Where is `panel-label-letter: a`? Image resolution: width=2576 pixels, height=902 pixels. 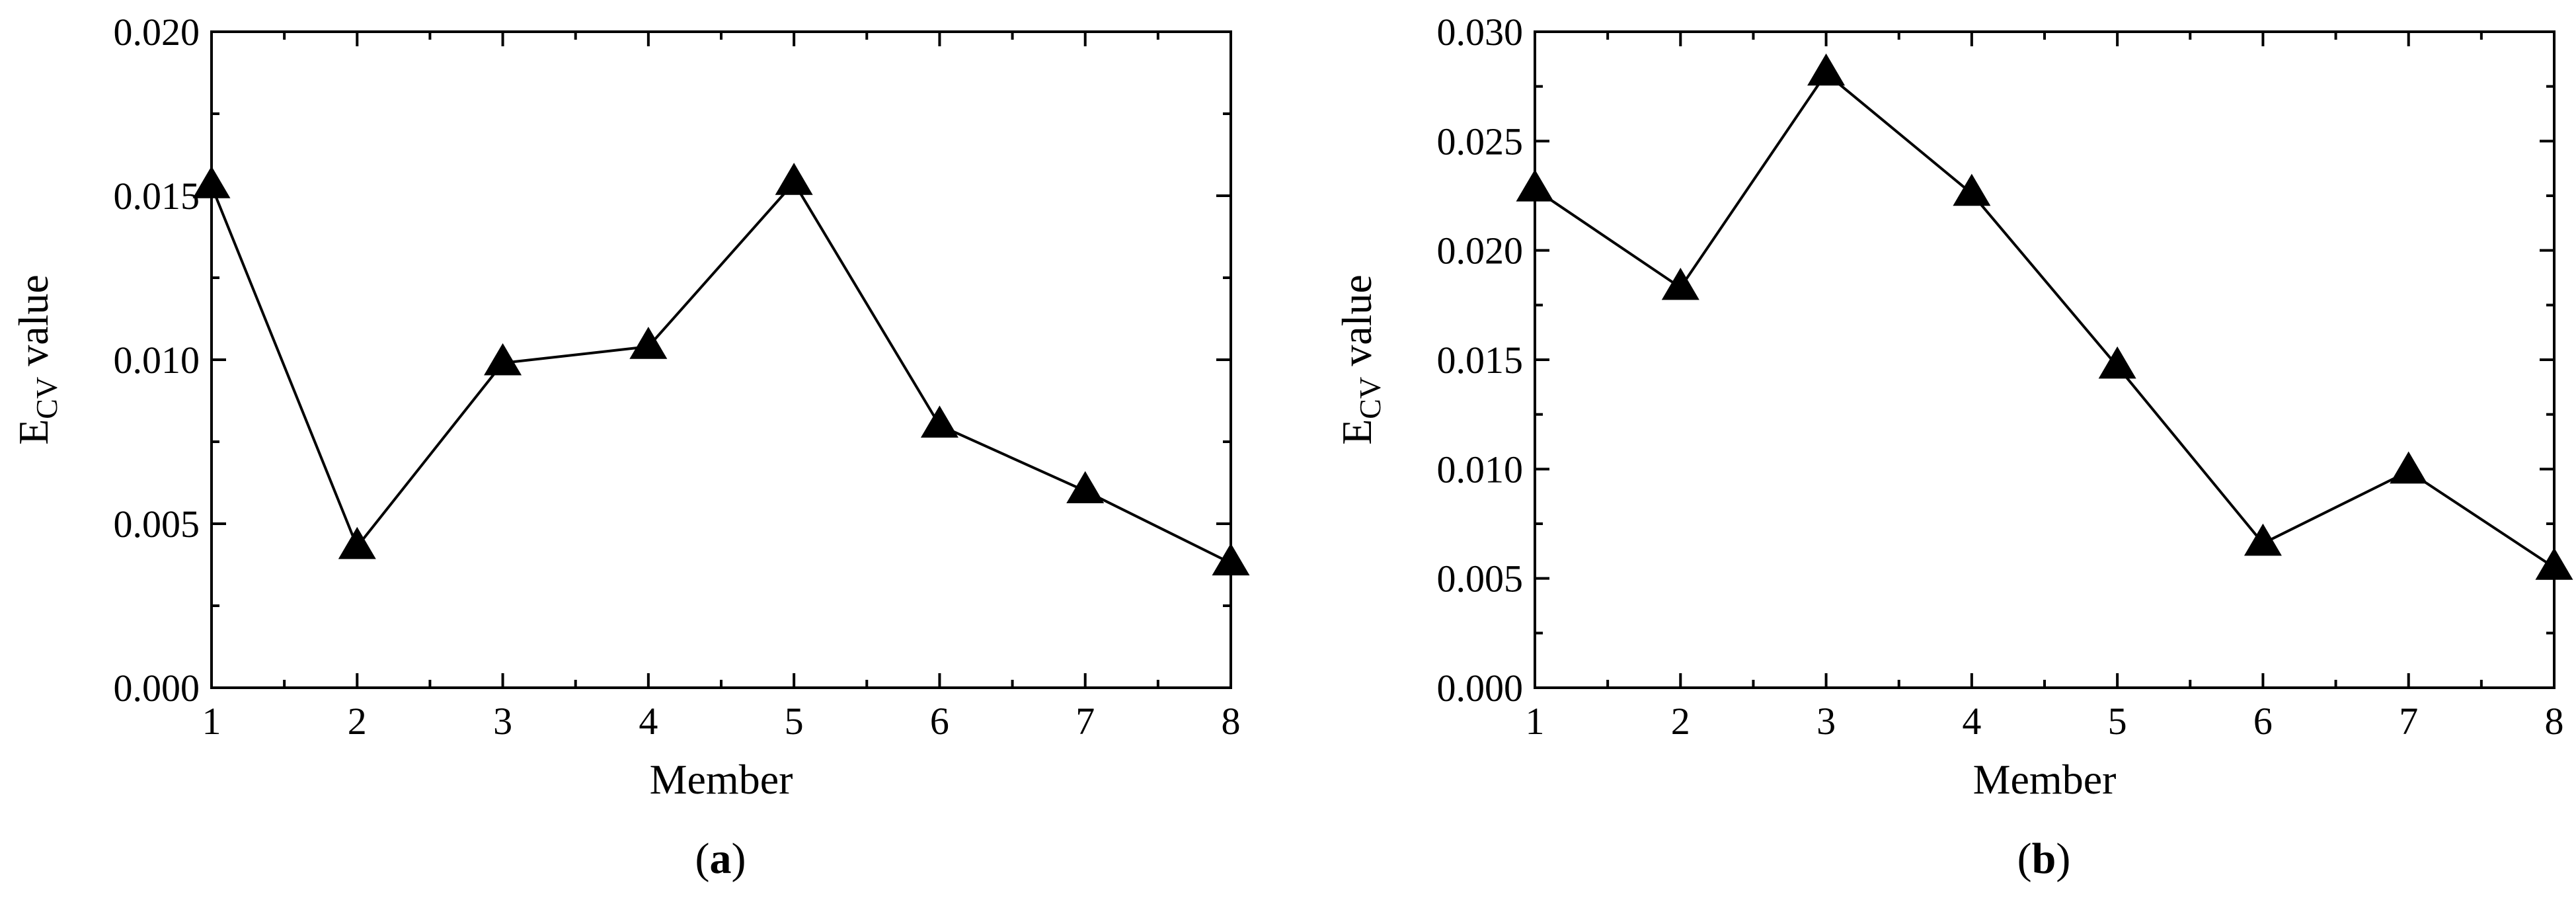 panel-label-letter: a is located at coordinates (721, 859).